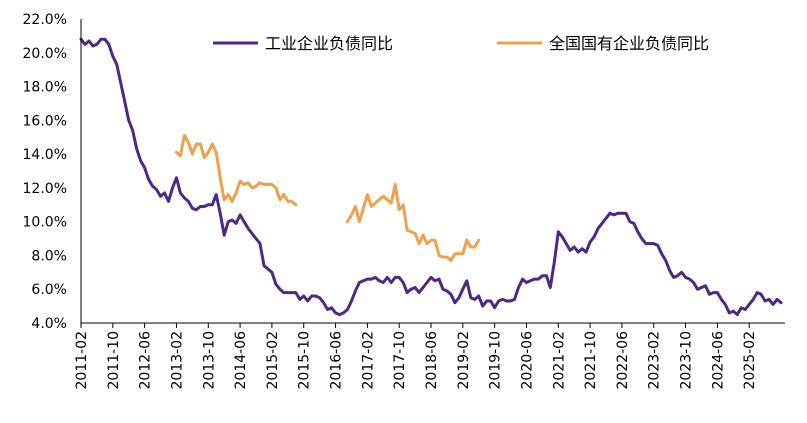 The height and width of the screenshot is (423, 807). I want to click on x-tick-label: 2016-06, so click(337, 360).